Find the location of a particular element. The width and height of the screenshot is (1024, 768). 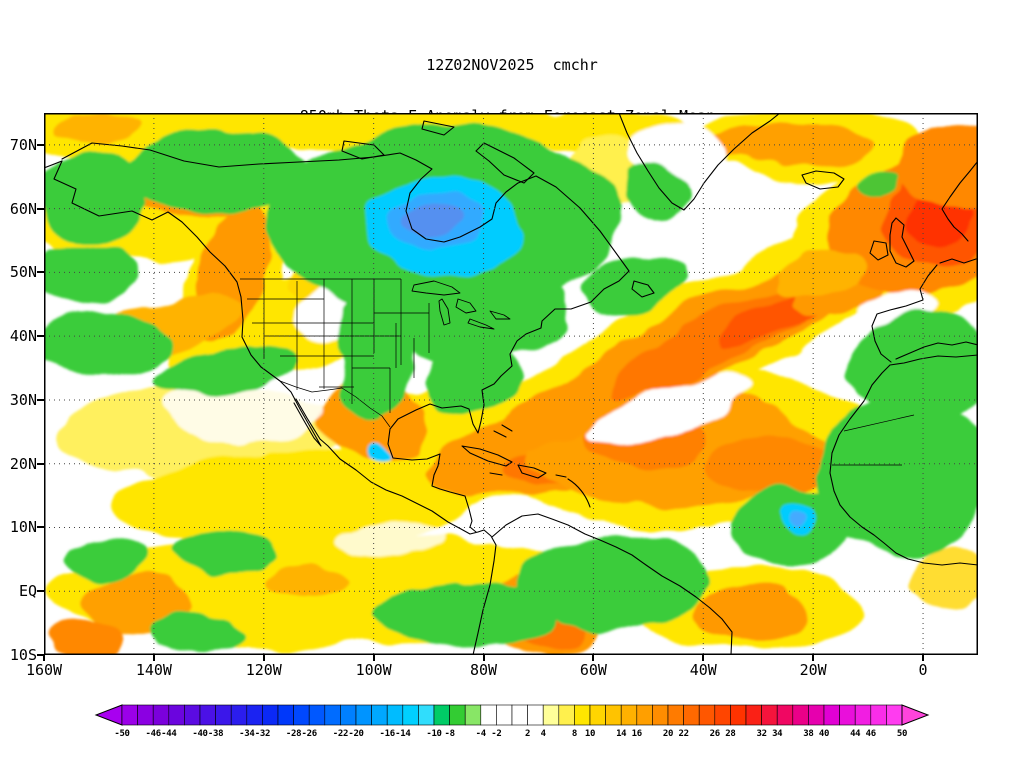

colorbar-tick-label: -14 is located at coordinates (403, 734).